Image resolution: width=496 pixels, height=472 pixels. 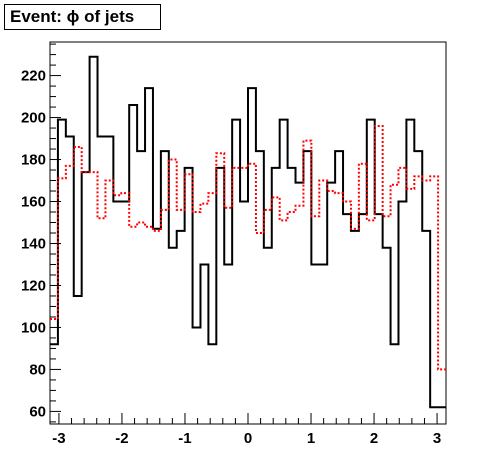 What do you see at coordinates (33, 243) in the screenshot?
I see `y-tick-label: 140` at bounding box center [33, 243].